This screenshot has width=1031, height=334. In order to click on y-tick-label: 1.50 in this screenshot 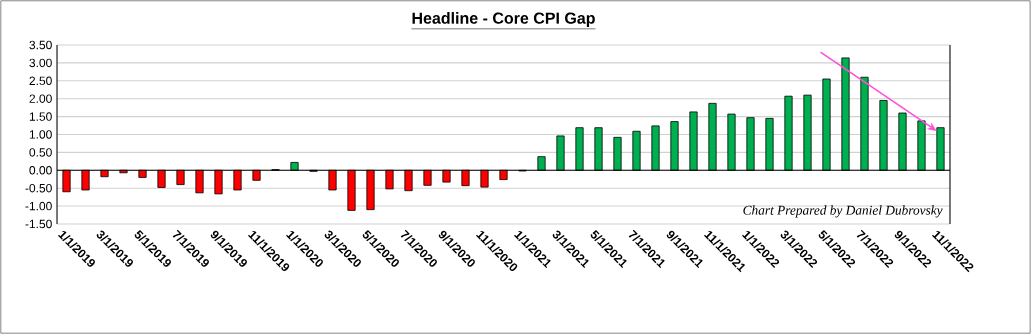, I will do `click(40, 116)`.